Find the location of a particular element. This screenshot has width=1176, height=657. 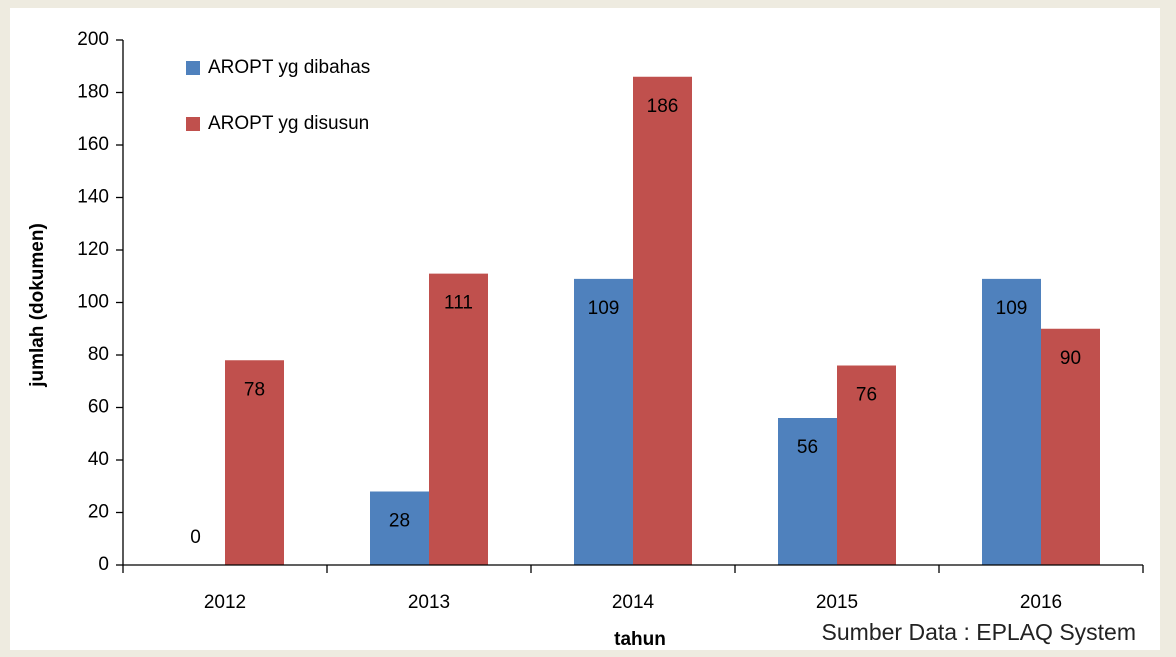

x-tick-label: 2012 is located at coordinates (225, 602).